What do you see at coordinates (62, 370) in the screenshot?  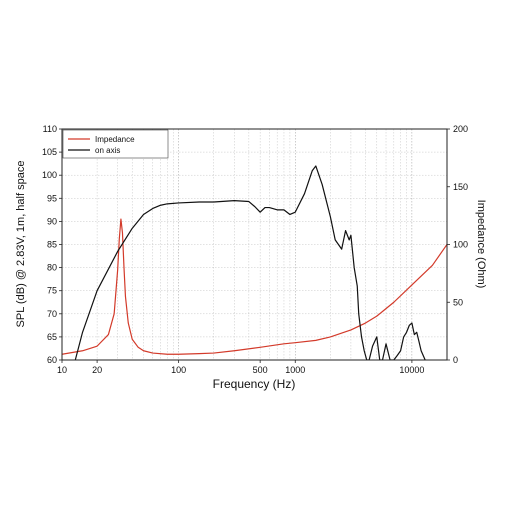 I see `x-tick-label: 10` at bounding box center [62, 370].